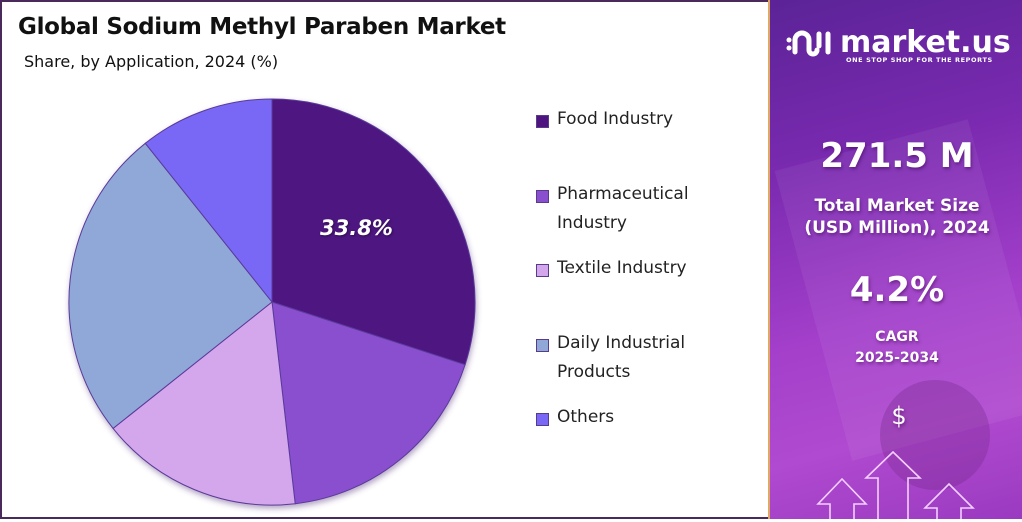 The height and width of the screenshot is (522, 1022). What do you see at coordinates (356, 228) in the screenshot?
I see `pie-slice-label-food: 33.8%` at bounding box center [356, 228].